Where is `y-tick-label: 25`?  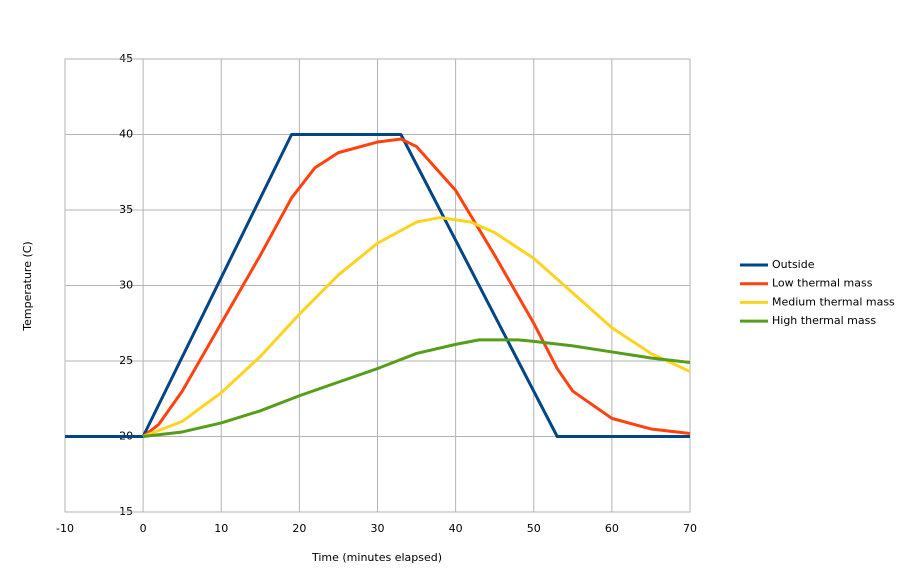 y-tick-label: 25 is located at coordinates (126, 360).